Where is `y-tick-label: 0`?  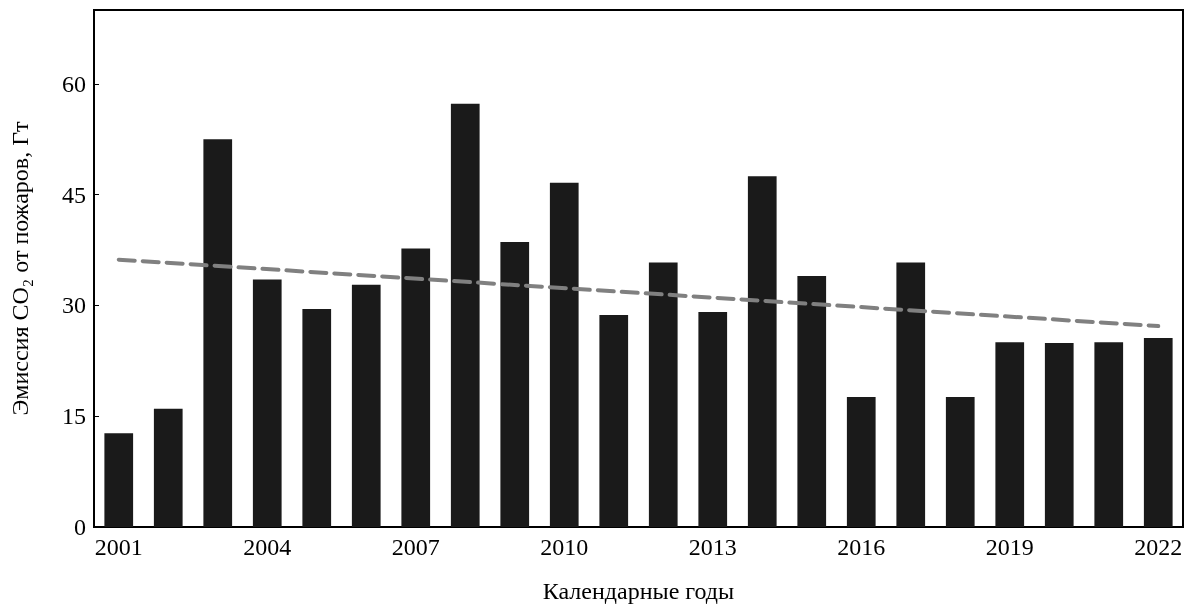
y-tick-label: 0 is located at coordinates (80, 527).